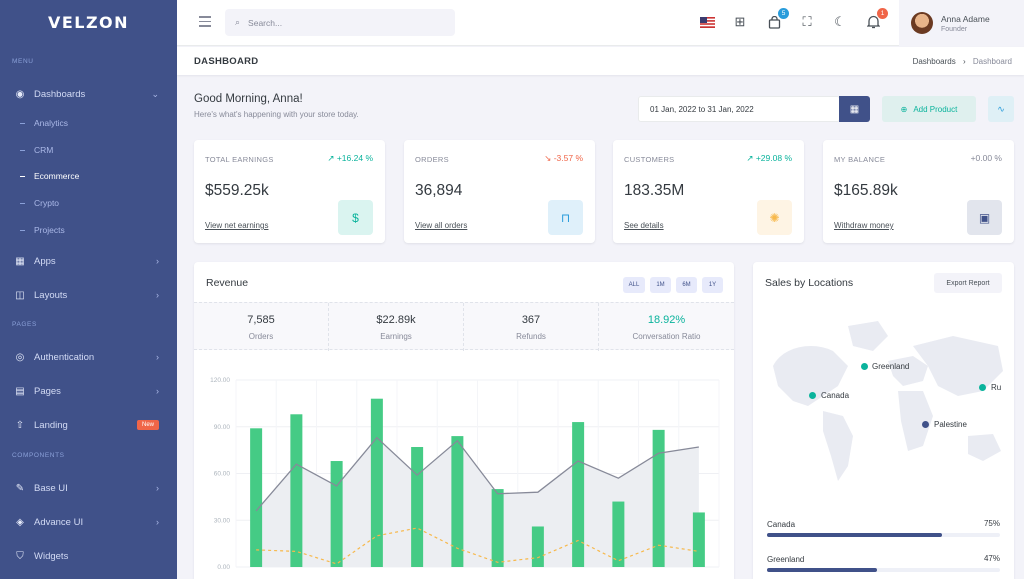 This screenshot has width=1024, height=579. Describe the element at coordinates (882, 13) in the screenshot. I see `notification-count-badge: 1` at that location.